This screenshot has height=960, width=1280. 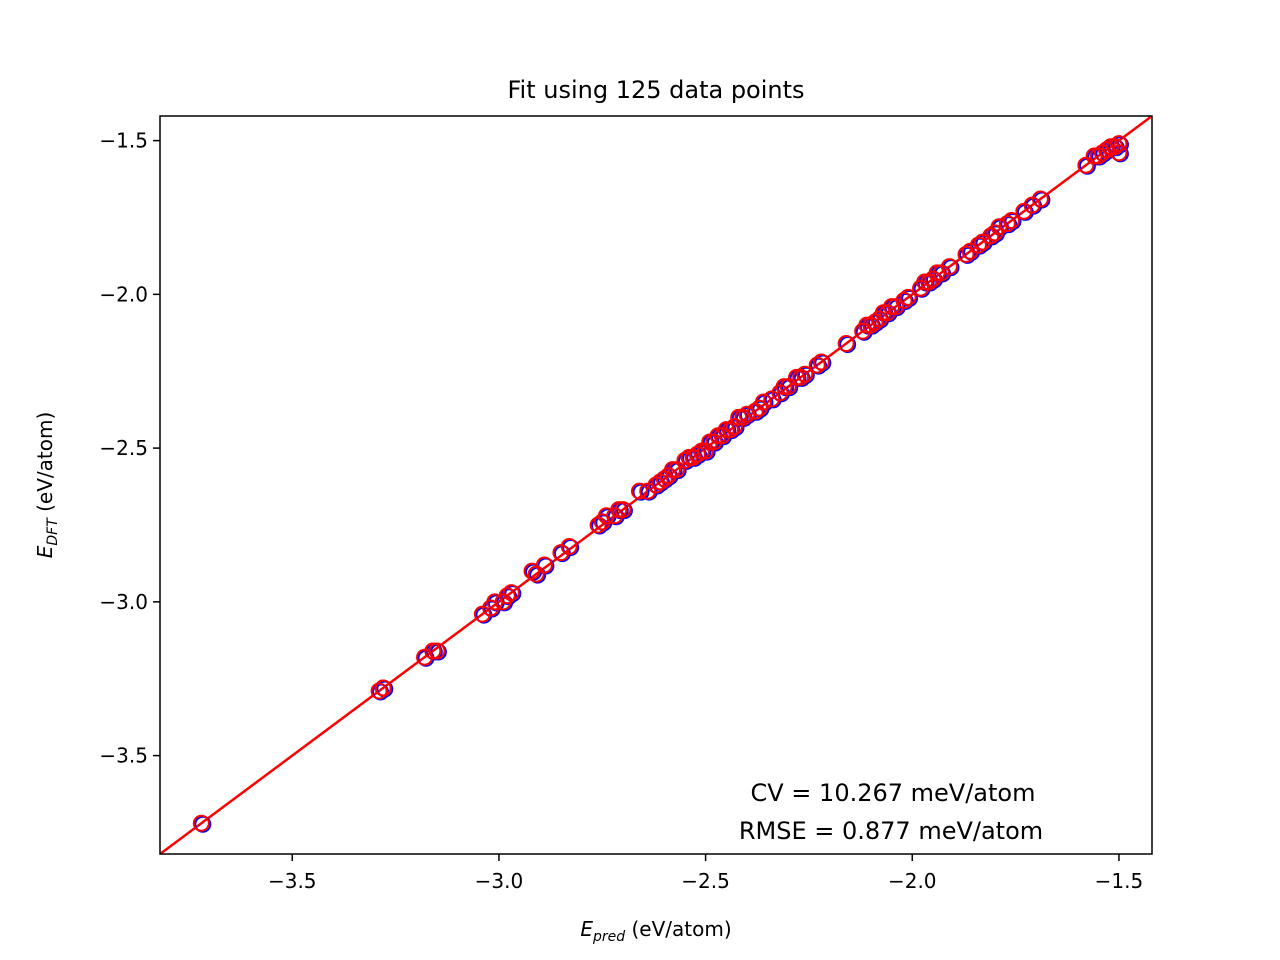 I want to click on y-tick-label: −2.0, so click(x=123, y=294).